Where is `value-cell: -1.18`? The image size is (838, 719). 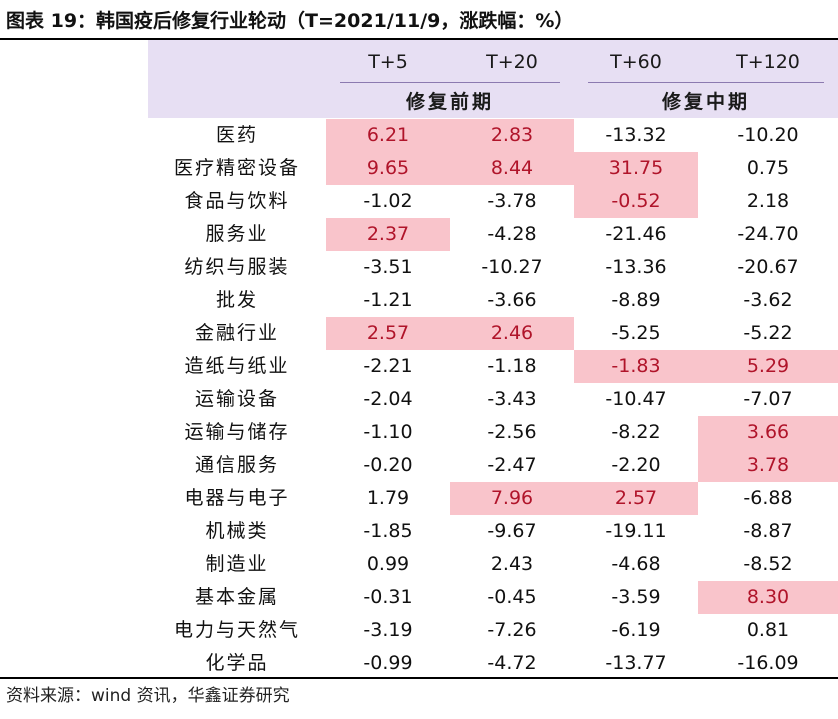 value-cell: -1.18 is located at coordinates (512, 366).